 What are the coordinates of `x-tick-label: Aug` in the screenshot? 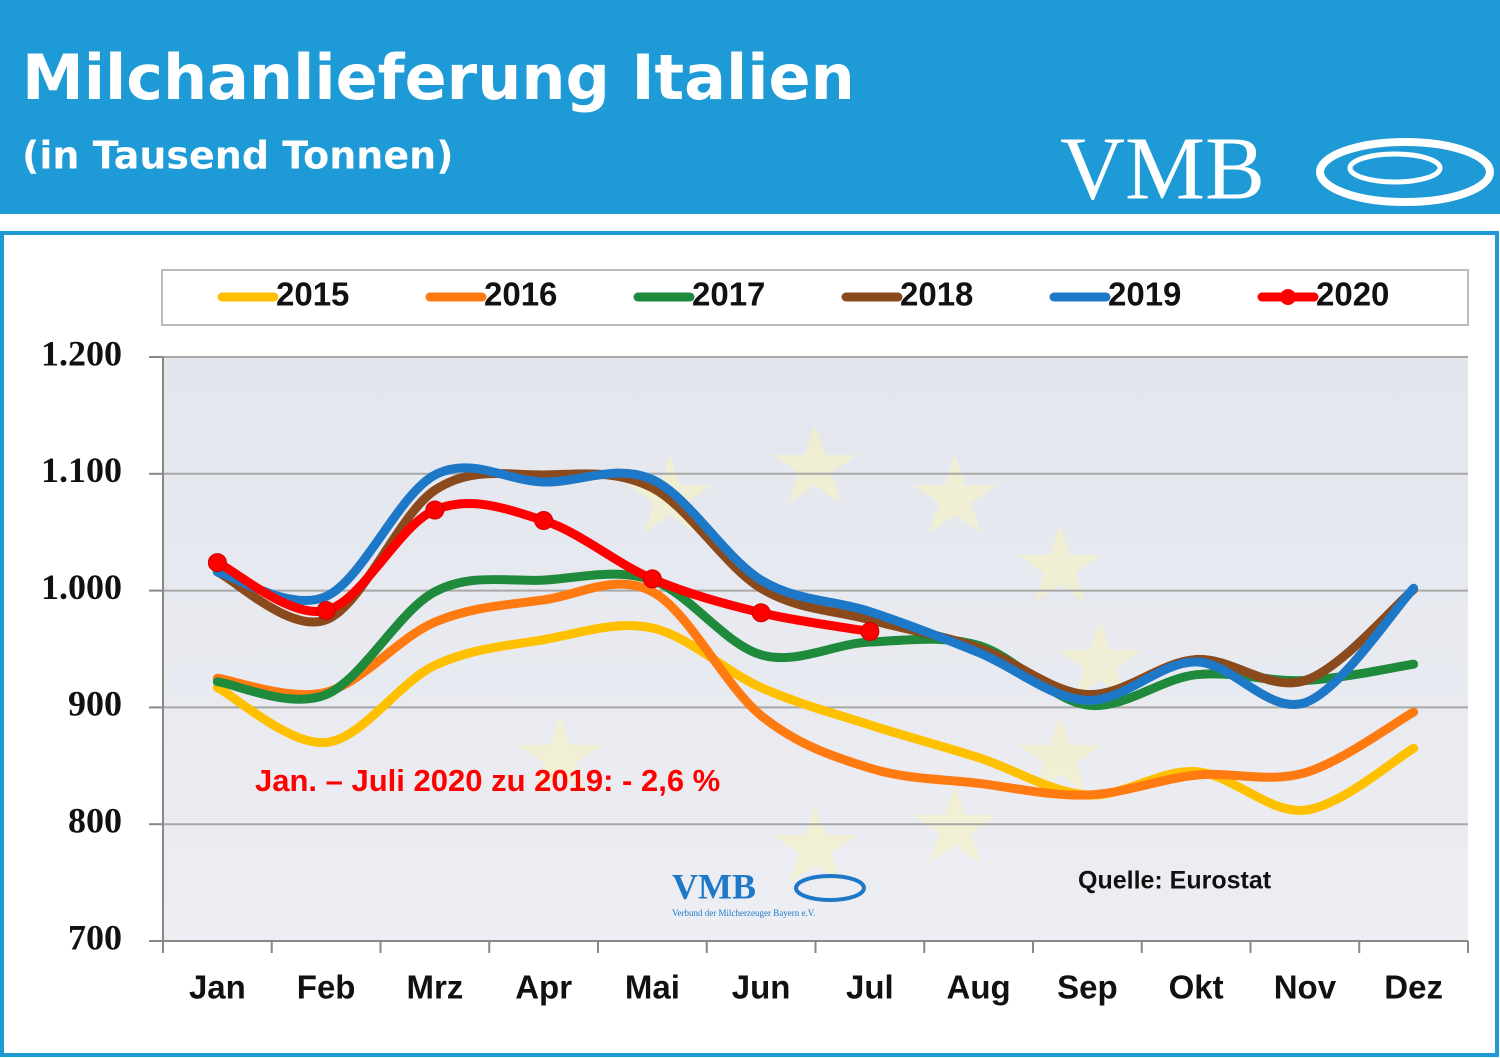 It's located at (979, 987).